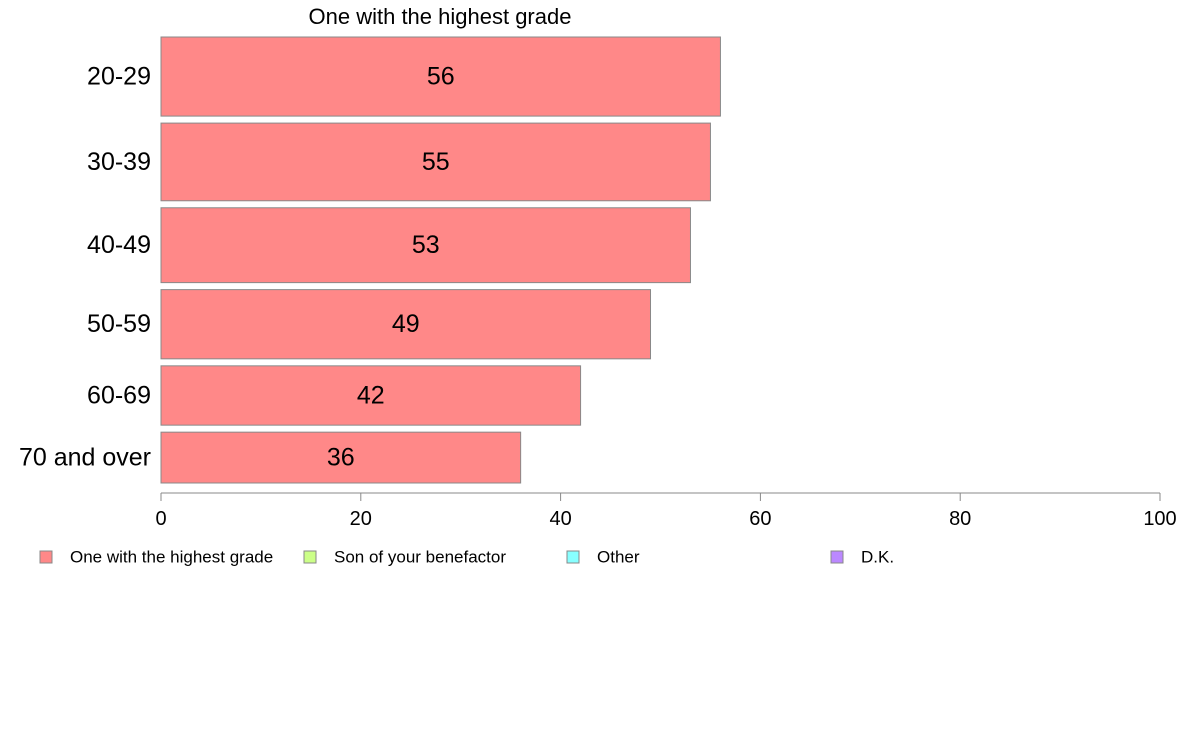 The image size is (1188, 736). I want to click on x-tick-label-0: 0, so click(160, 519).